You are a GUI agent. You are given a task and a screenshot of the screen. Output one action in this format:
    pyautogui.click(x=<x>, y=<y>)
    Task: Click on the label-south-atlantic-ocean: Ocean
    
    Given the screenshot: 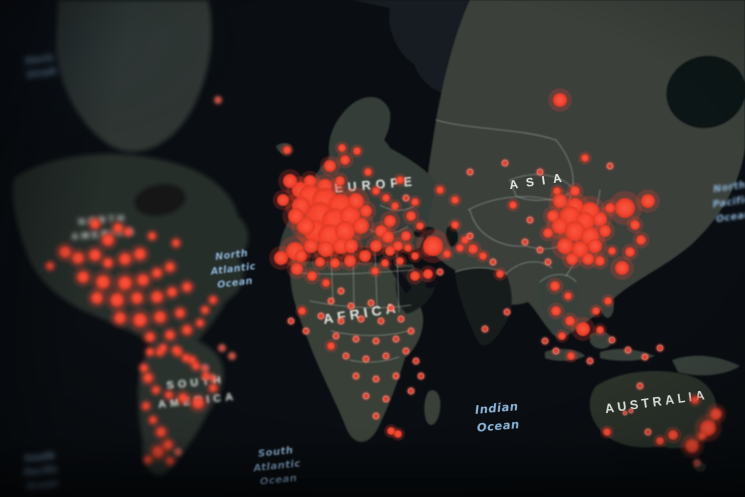 What is the action you would take?
    pyautogui.click(x=278, y=480)
    